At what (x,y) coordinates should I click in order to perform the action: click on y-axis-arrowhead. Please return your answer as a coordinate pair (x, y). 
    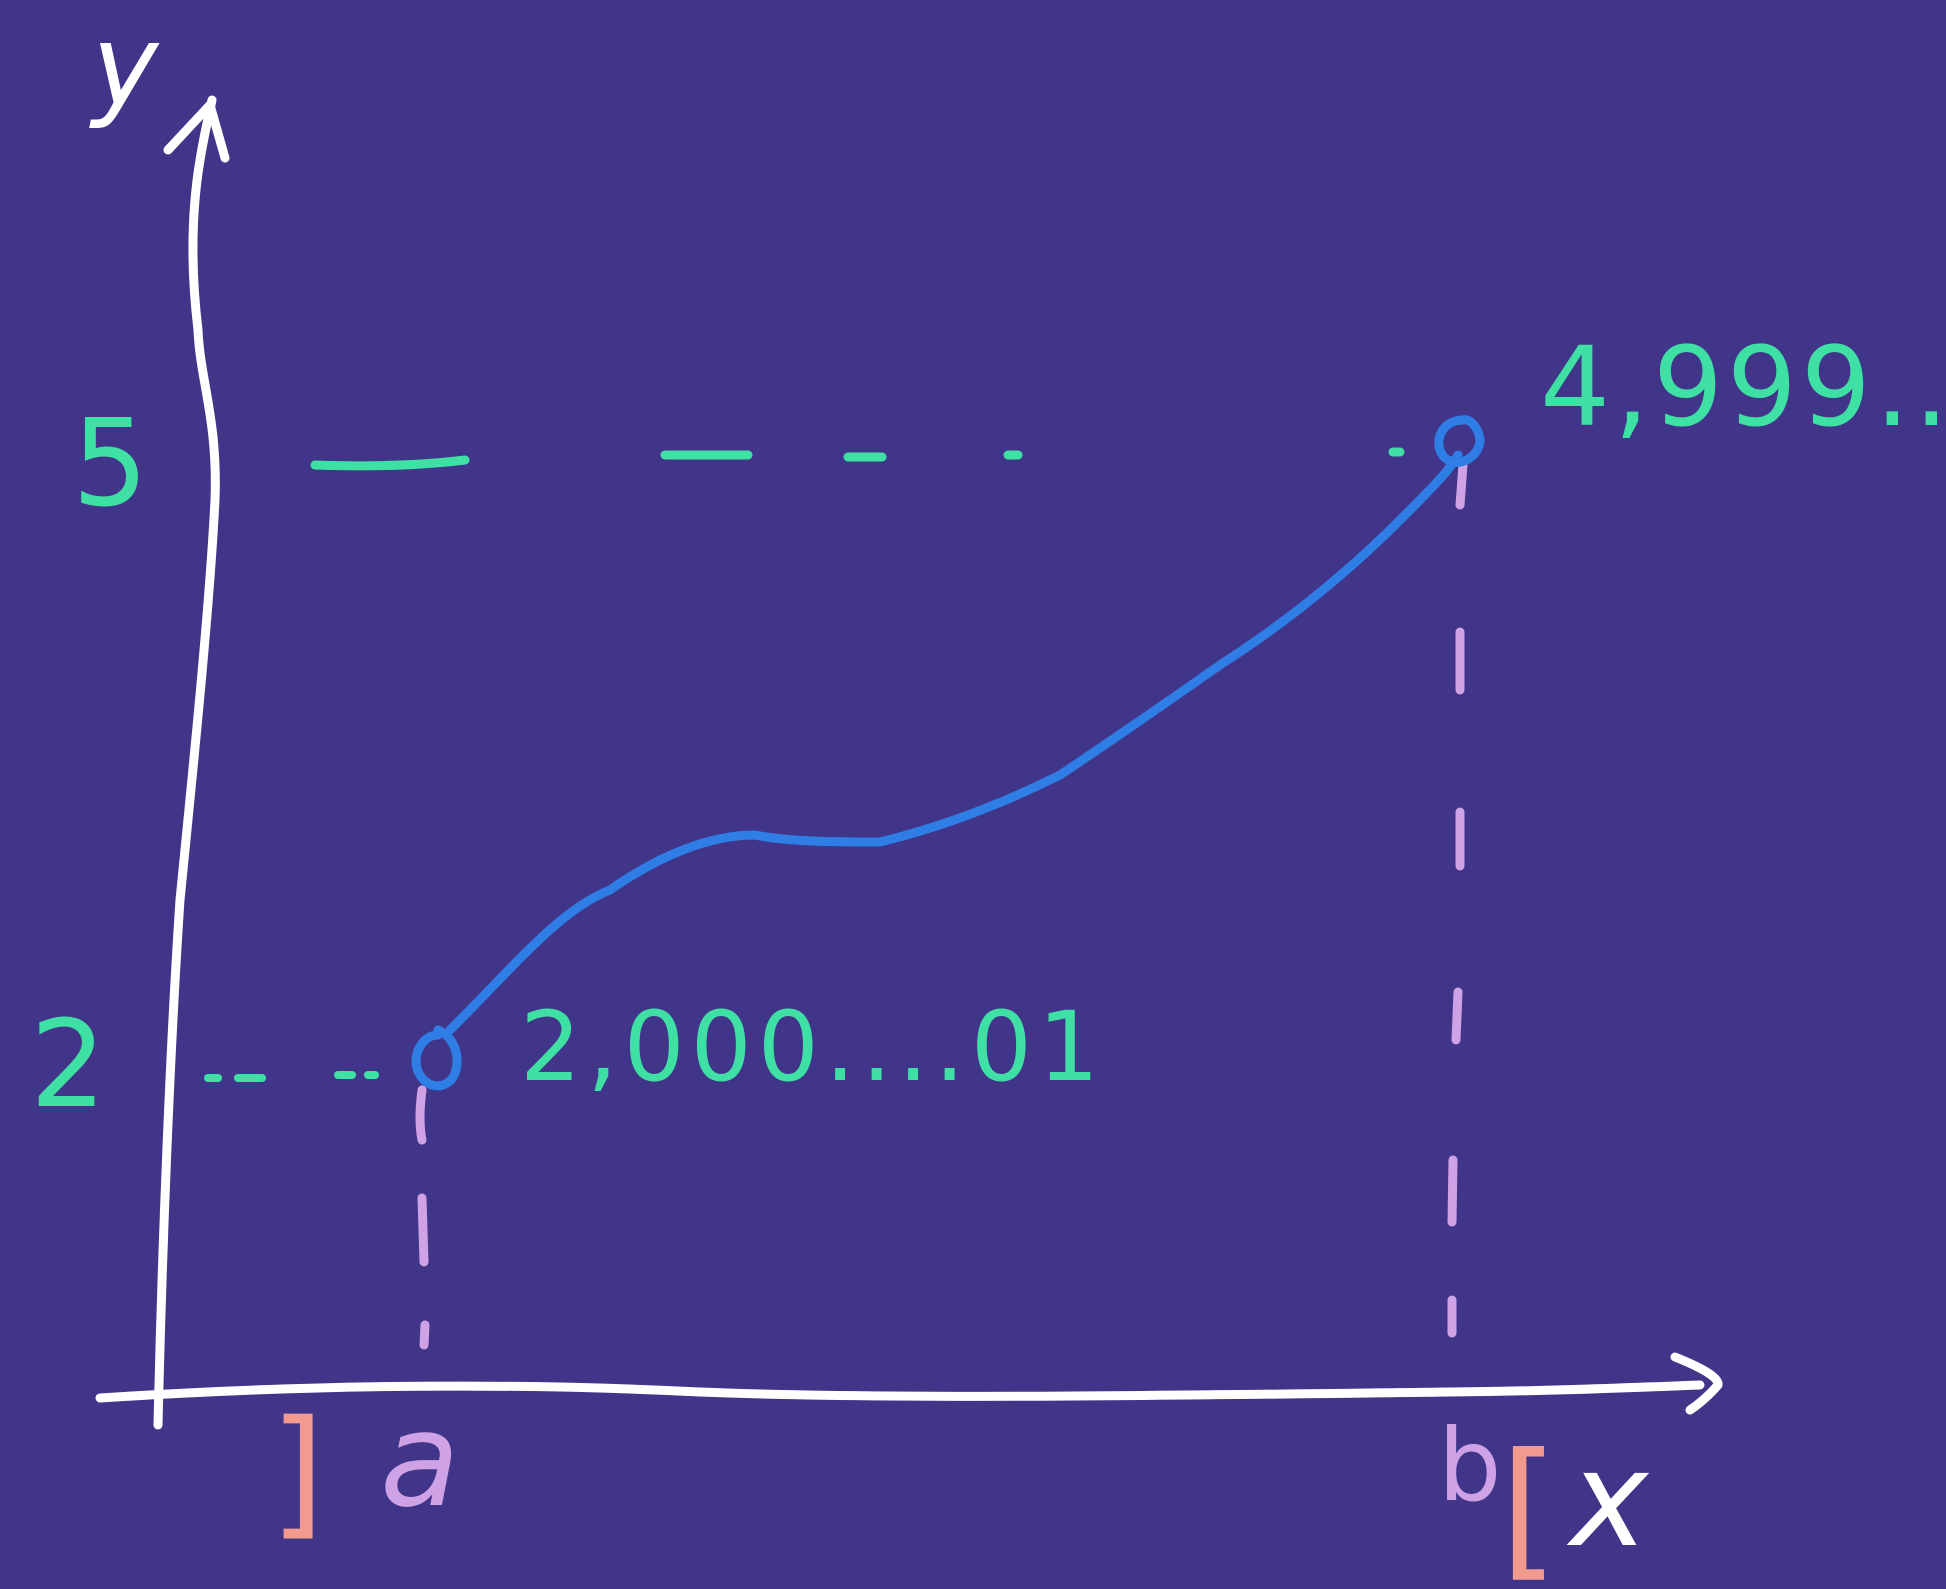
    Looking at the image, I should click on (196, 131).